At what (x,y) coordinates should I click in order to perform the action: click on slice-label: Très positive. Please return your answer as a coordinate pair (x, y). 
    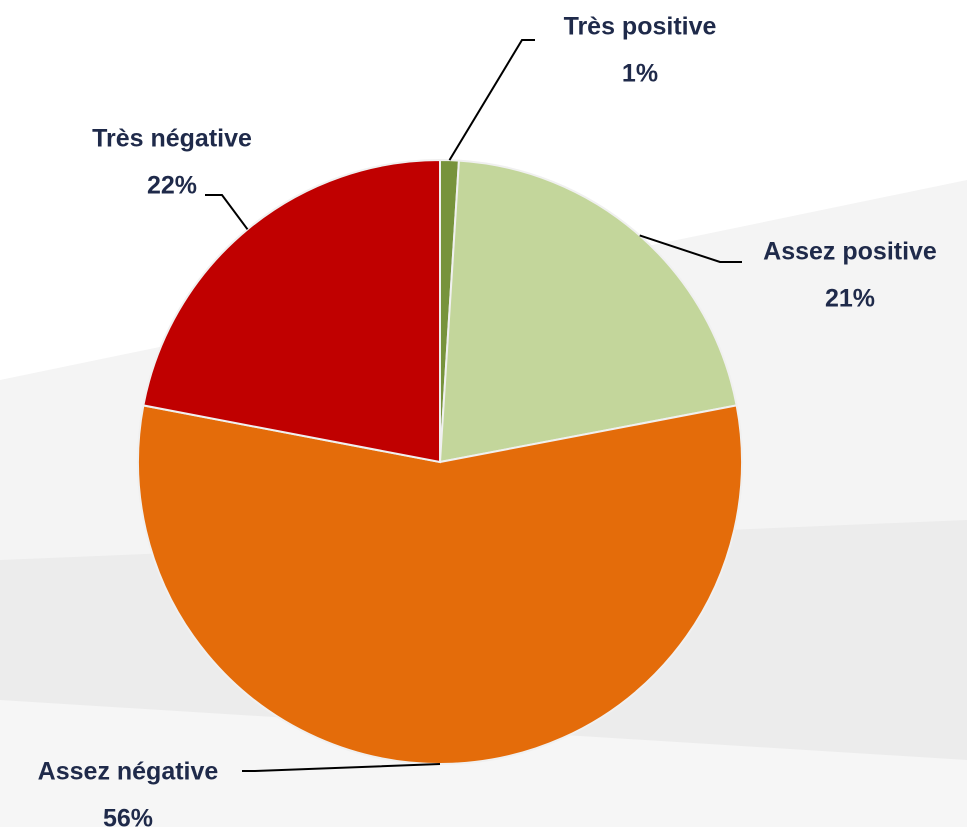
    Looking at the image, I should click on (640, 27).